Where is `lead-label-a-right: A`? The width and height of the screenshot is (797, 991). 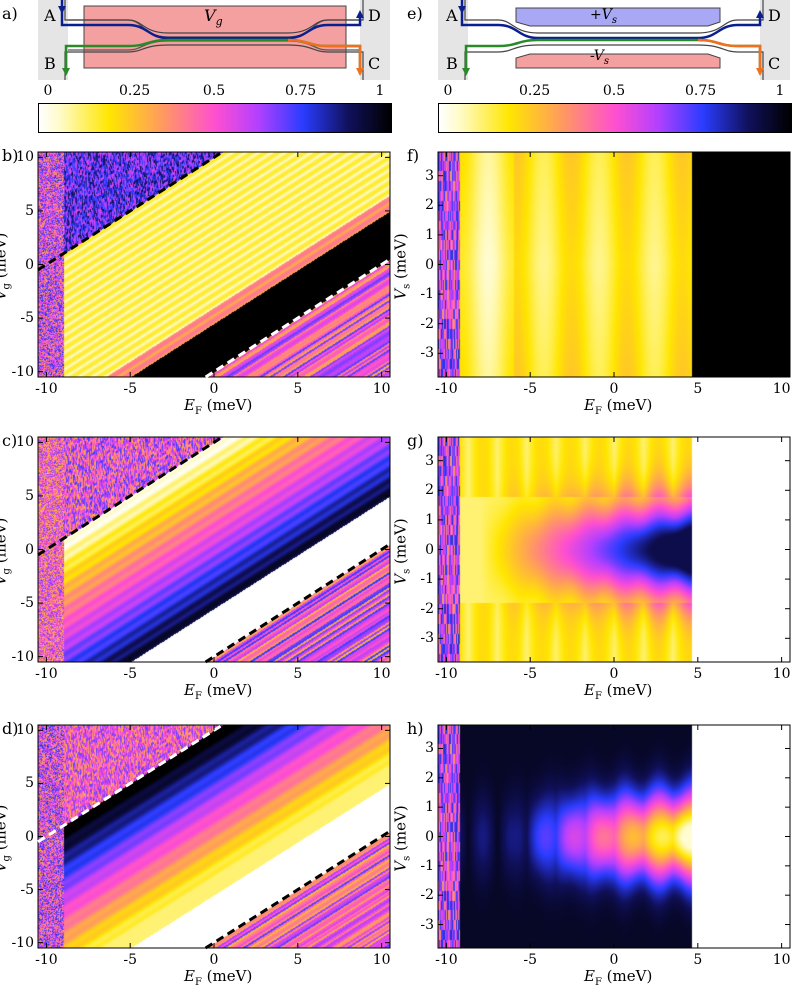
lead-label-a-right: A is located at coordinates (452, 15).